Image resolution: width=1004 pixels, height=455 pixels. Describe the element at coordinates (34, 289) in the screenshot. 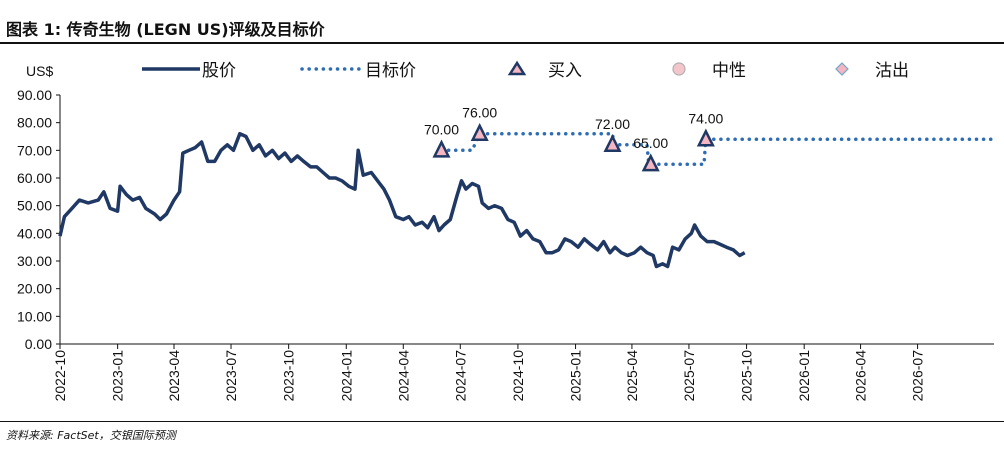

I see `y-tick-label: 20.00` at that location.